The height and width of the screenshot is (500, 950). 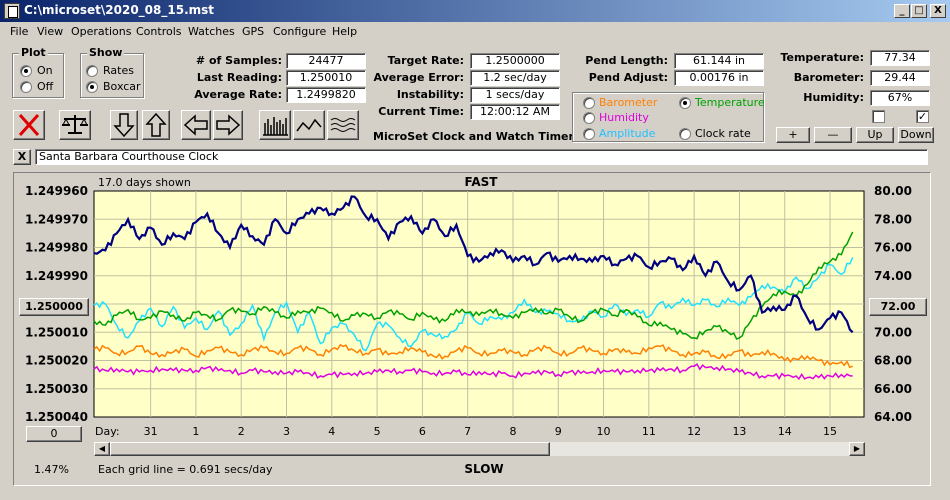 I want to click on grid-note-label: Each grid line = 0.691 secs/day, so click(x=185, y=469).